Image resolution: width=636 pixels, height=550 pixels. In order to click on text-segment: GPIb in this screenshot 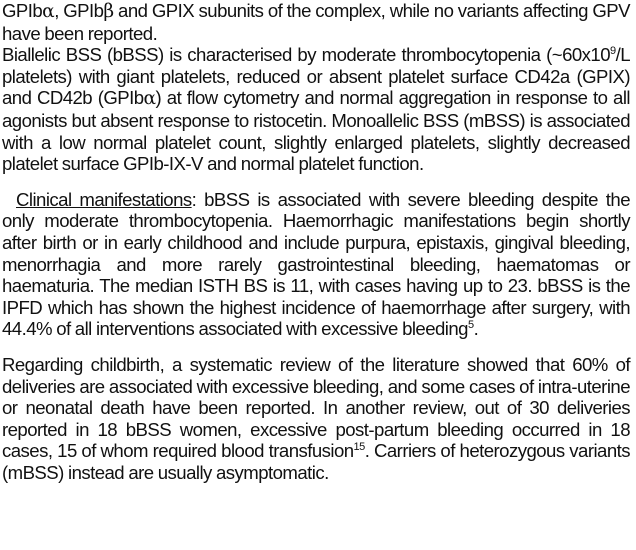, I will do `click(22, 10)`.